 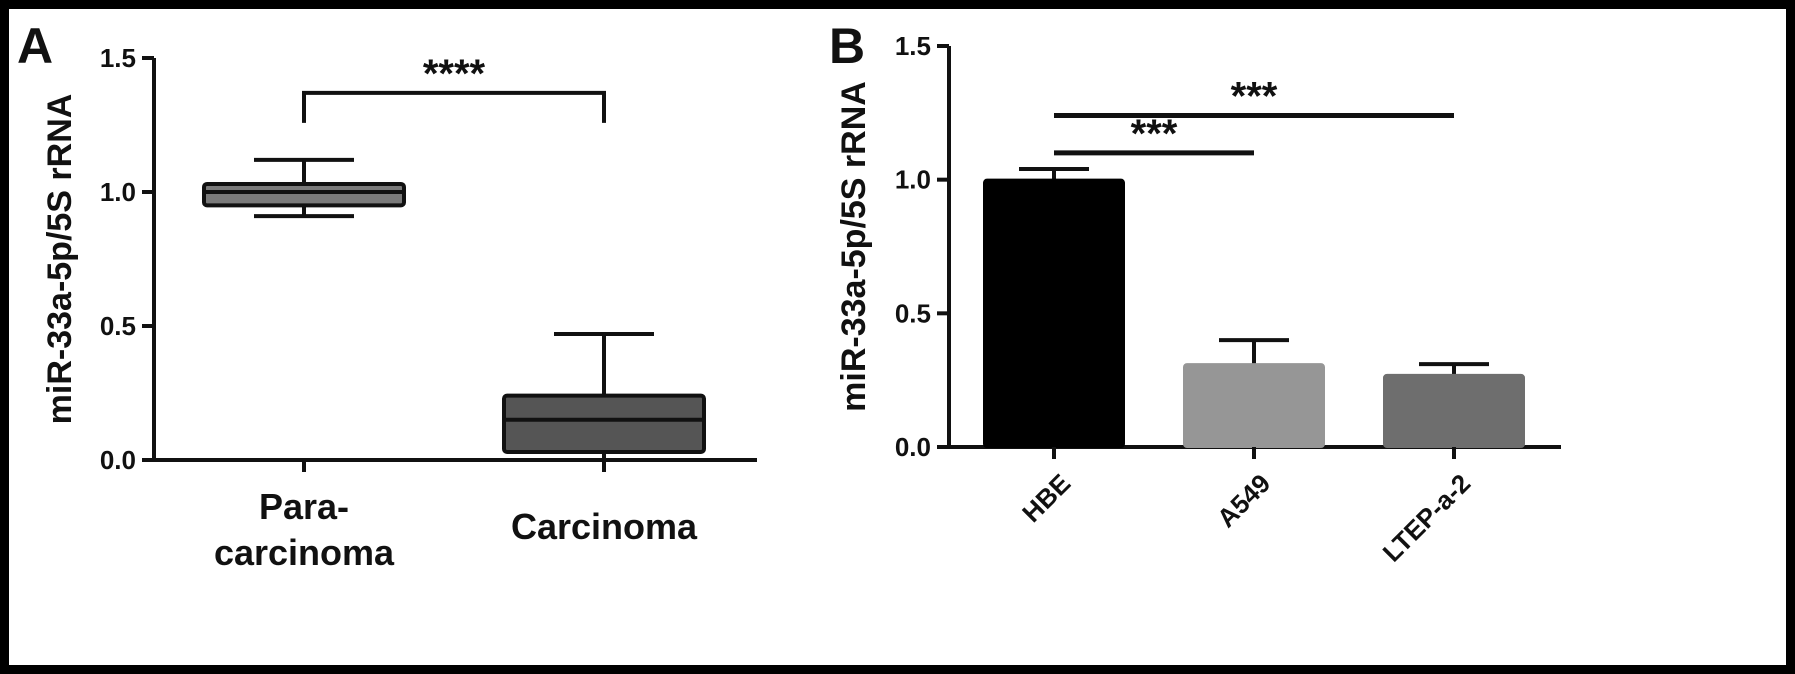 I want to click on significance-bracket, so click(x=454, y=106).